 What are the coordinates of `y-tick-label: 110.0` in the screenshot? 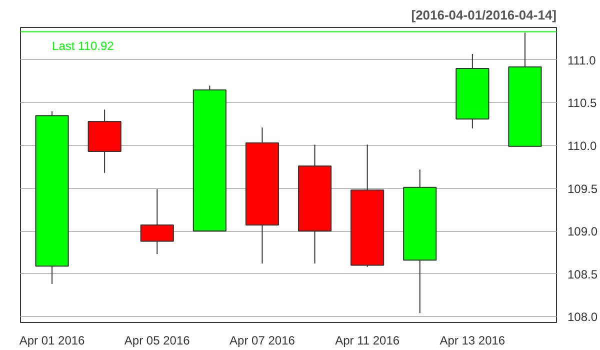 It's located at (582, 146).